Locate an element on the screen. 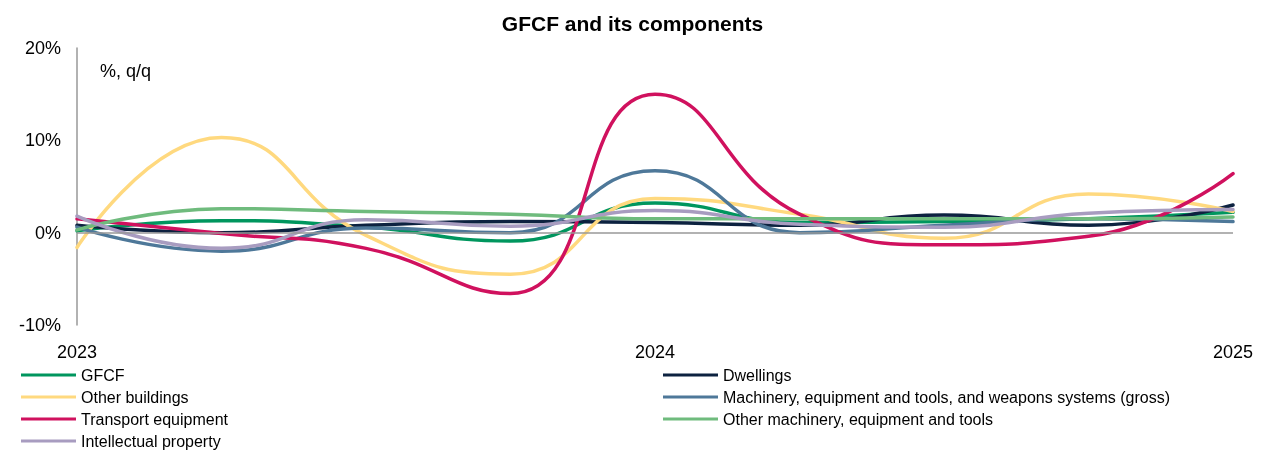 The image size is (1265, 459). x-tick-label: 2024 is located at coordinates (655, 352).